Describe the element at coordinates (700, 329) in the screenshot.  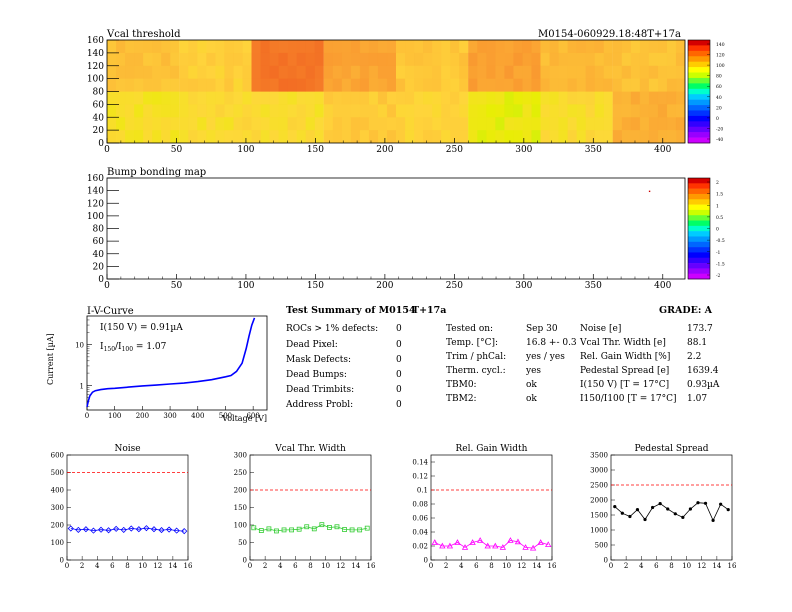
I see `summary-right-value-0: 173.7` at that location.